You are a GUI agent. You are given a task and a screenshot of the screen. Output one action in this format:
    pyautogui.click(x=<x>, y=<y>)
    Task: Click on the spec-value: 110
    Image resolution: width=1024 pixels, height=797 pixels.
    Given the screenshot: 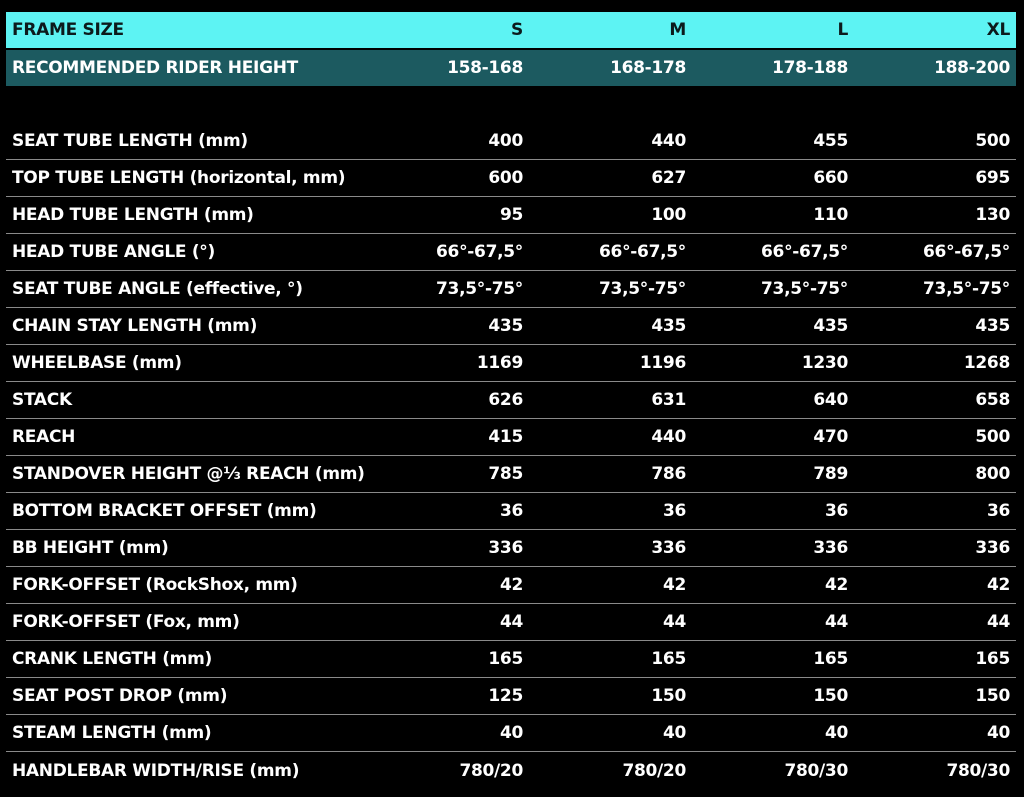 What is the action you would take?
    pyautogui.click(x=830, y=215)
    